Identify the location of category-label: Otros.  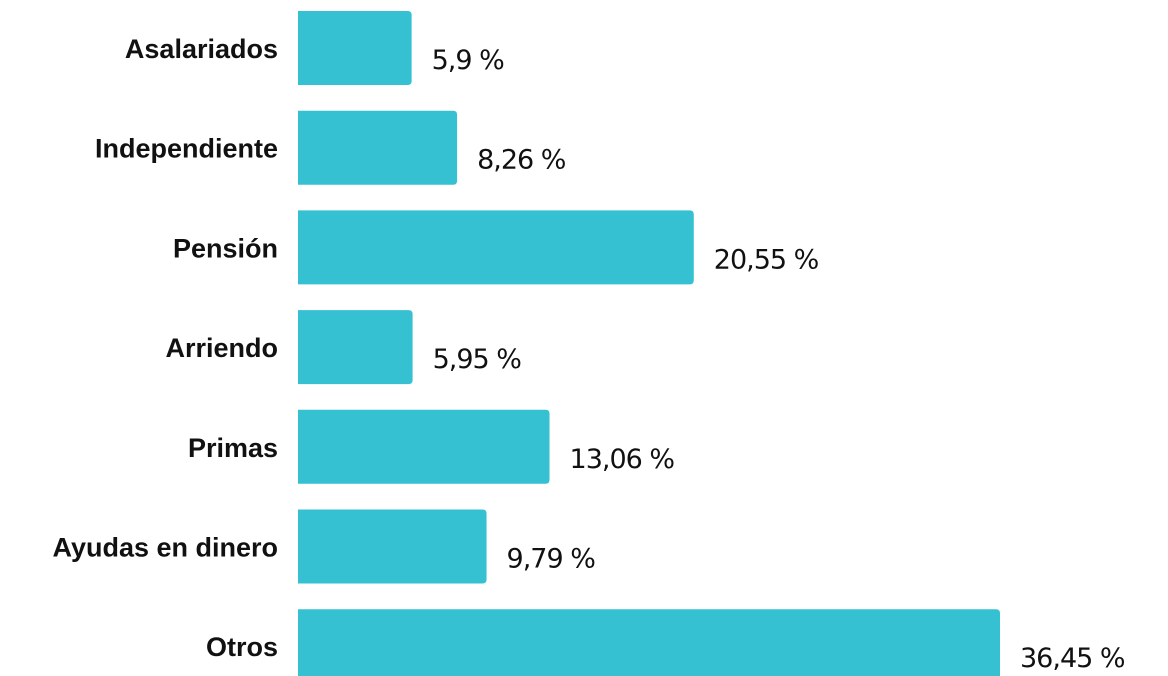
(242, 647).